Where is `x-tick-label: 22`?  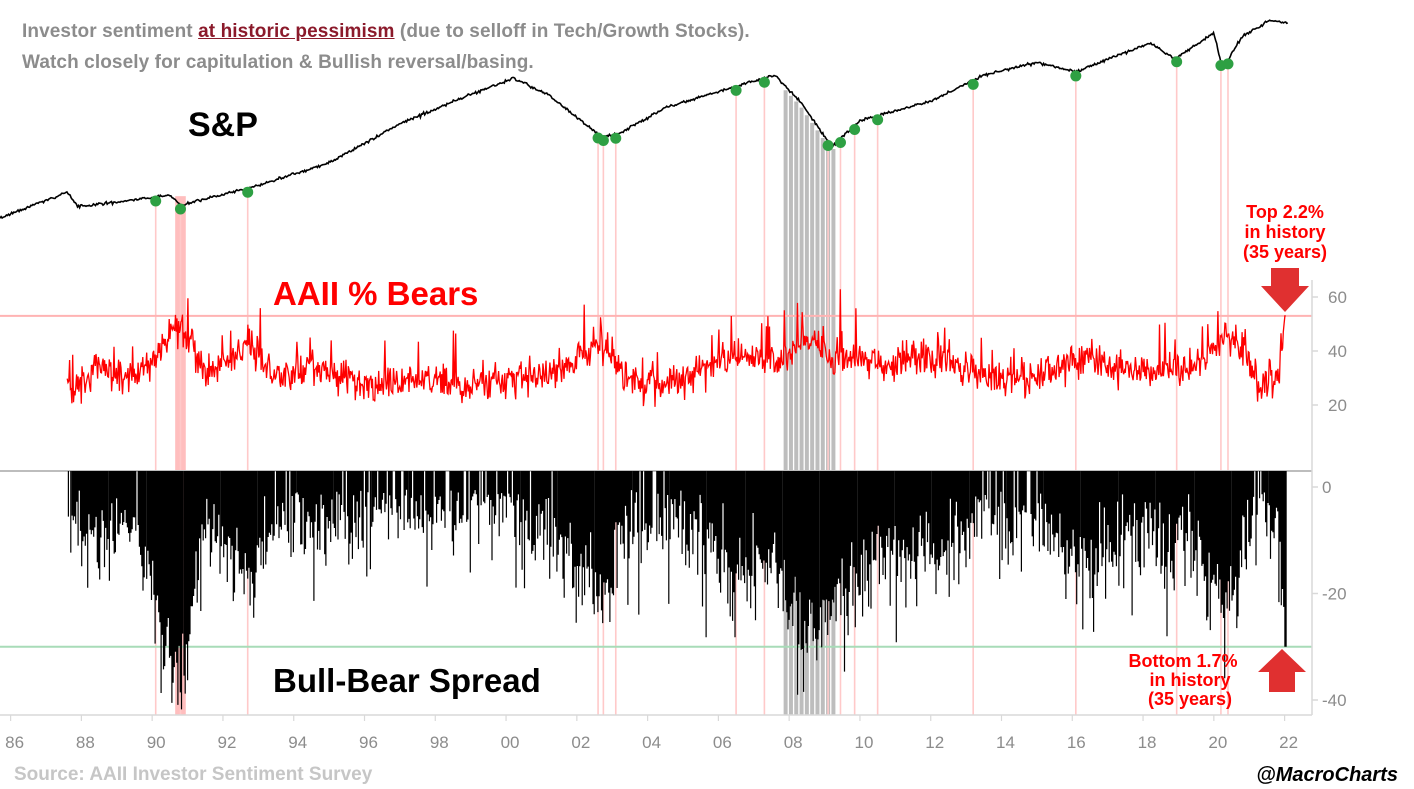
x-tick-label: 22 is located at coordinates (1288, 742).